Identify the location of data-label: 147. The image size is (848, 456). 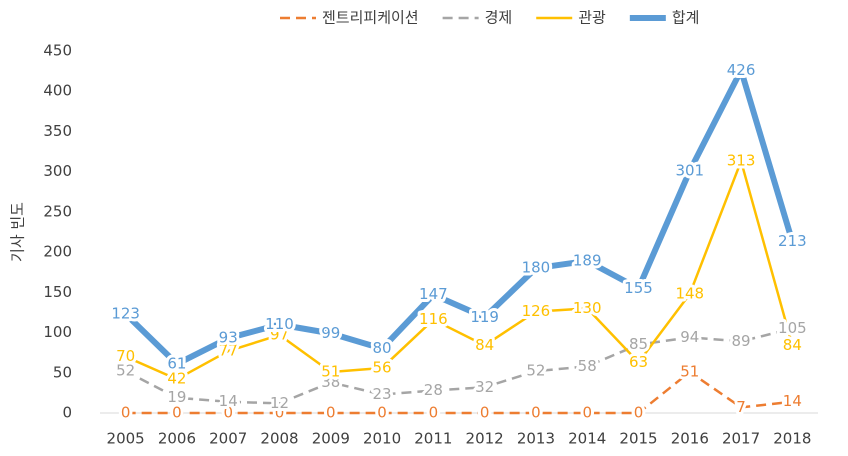
(433, 294).